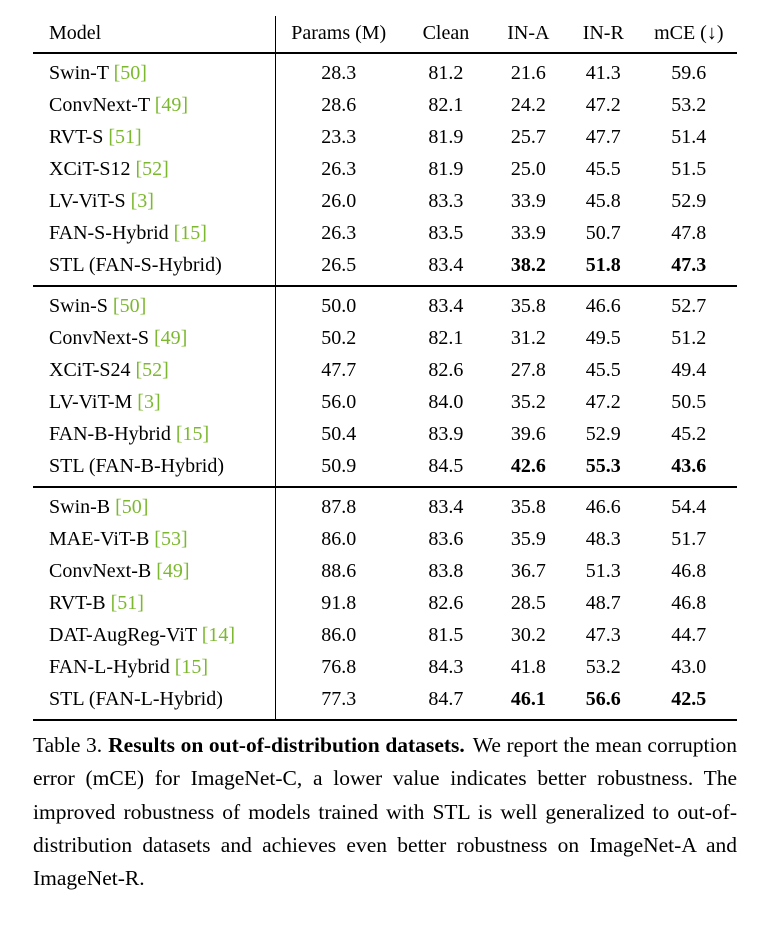 This screenshot has width=767, height=947. Describe the element at coordinates (446, 635) in the screenshot. I see `value-cell: 81.5` at that location.